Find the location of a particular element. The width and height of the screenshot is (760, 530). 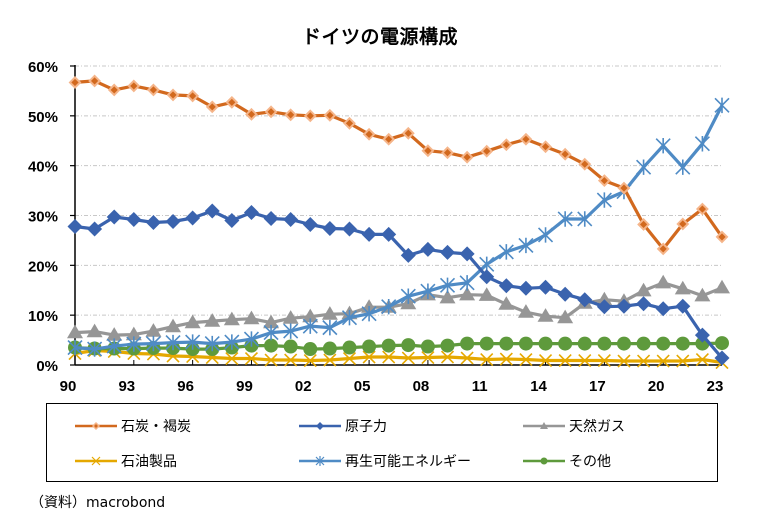

legend: 石炭・褐炭 原子力 天然ガス 石油製品 再生可能エネルギー その他 is located at coordinates (382, 442).